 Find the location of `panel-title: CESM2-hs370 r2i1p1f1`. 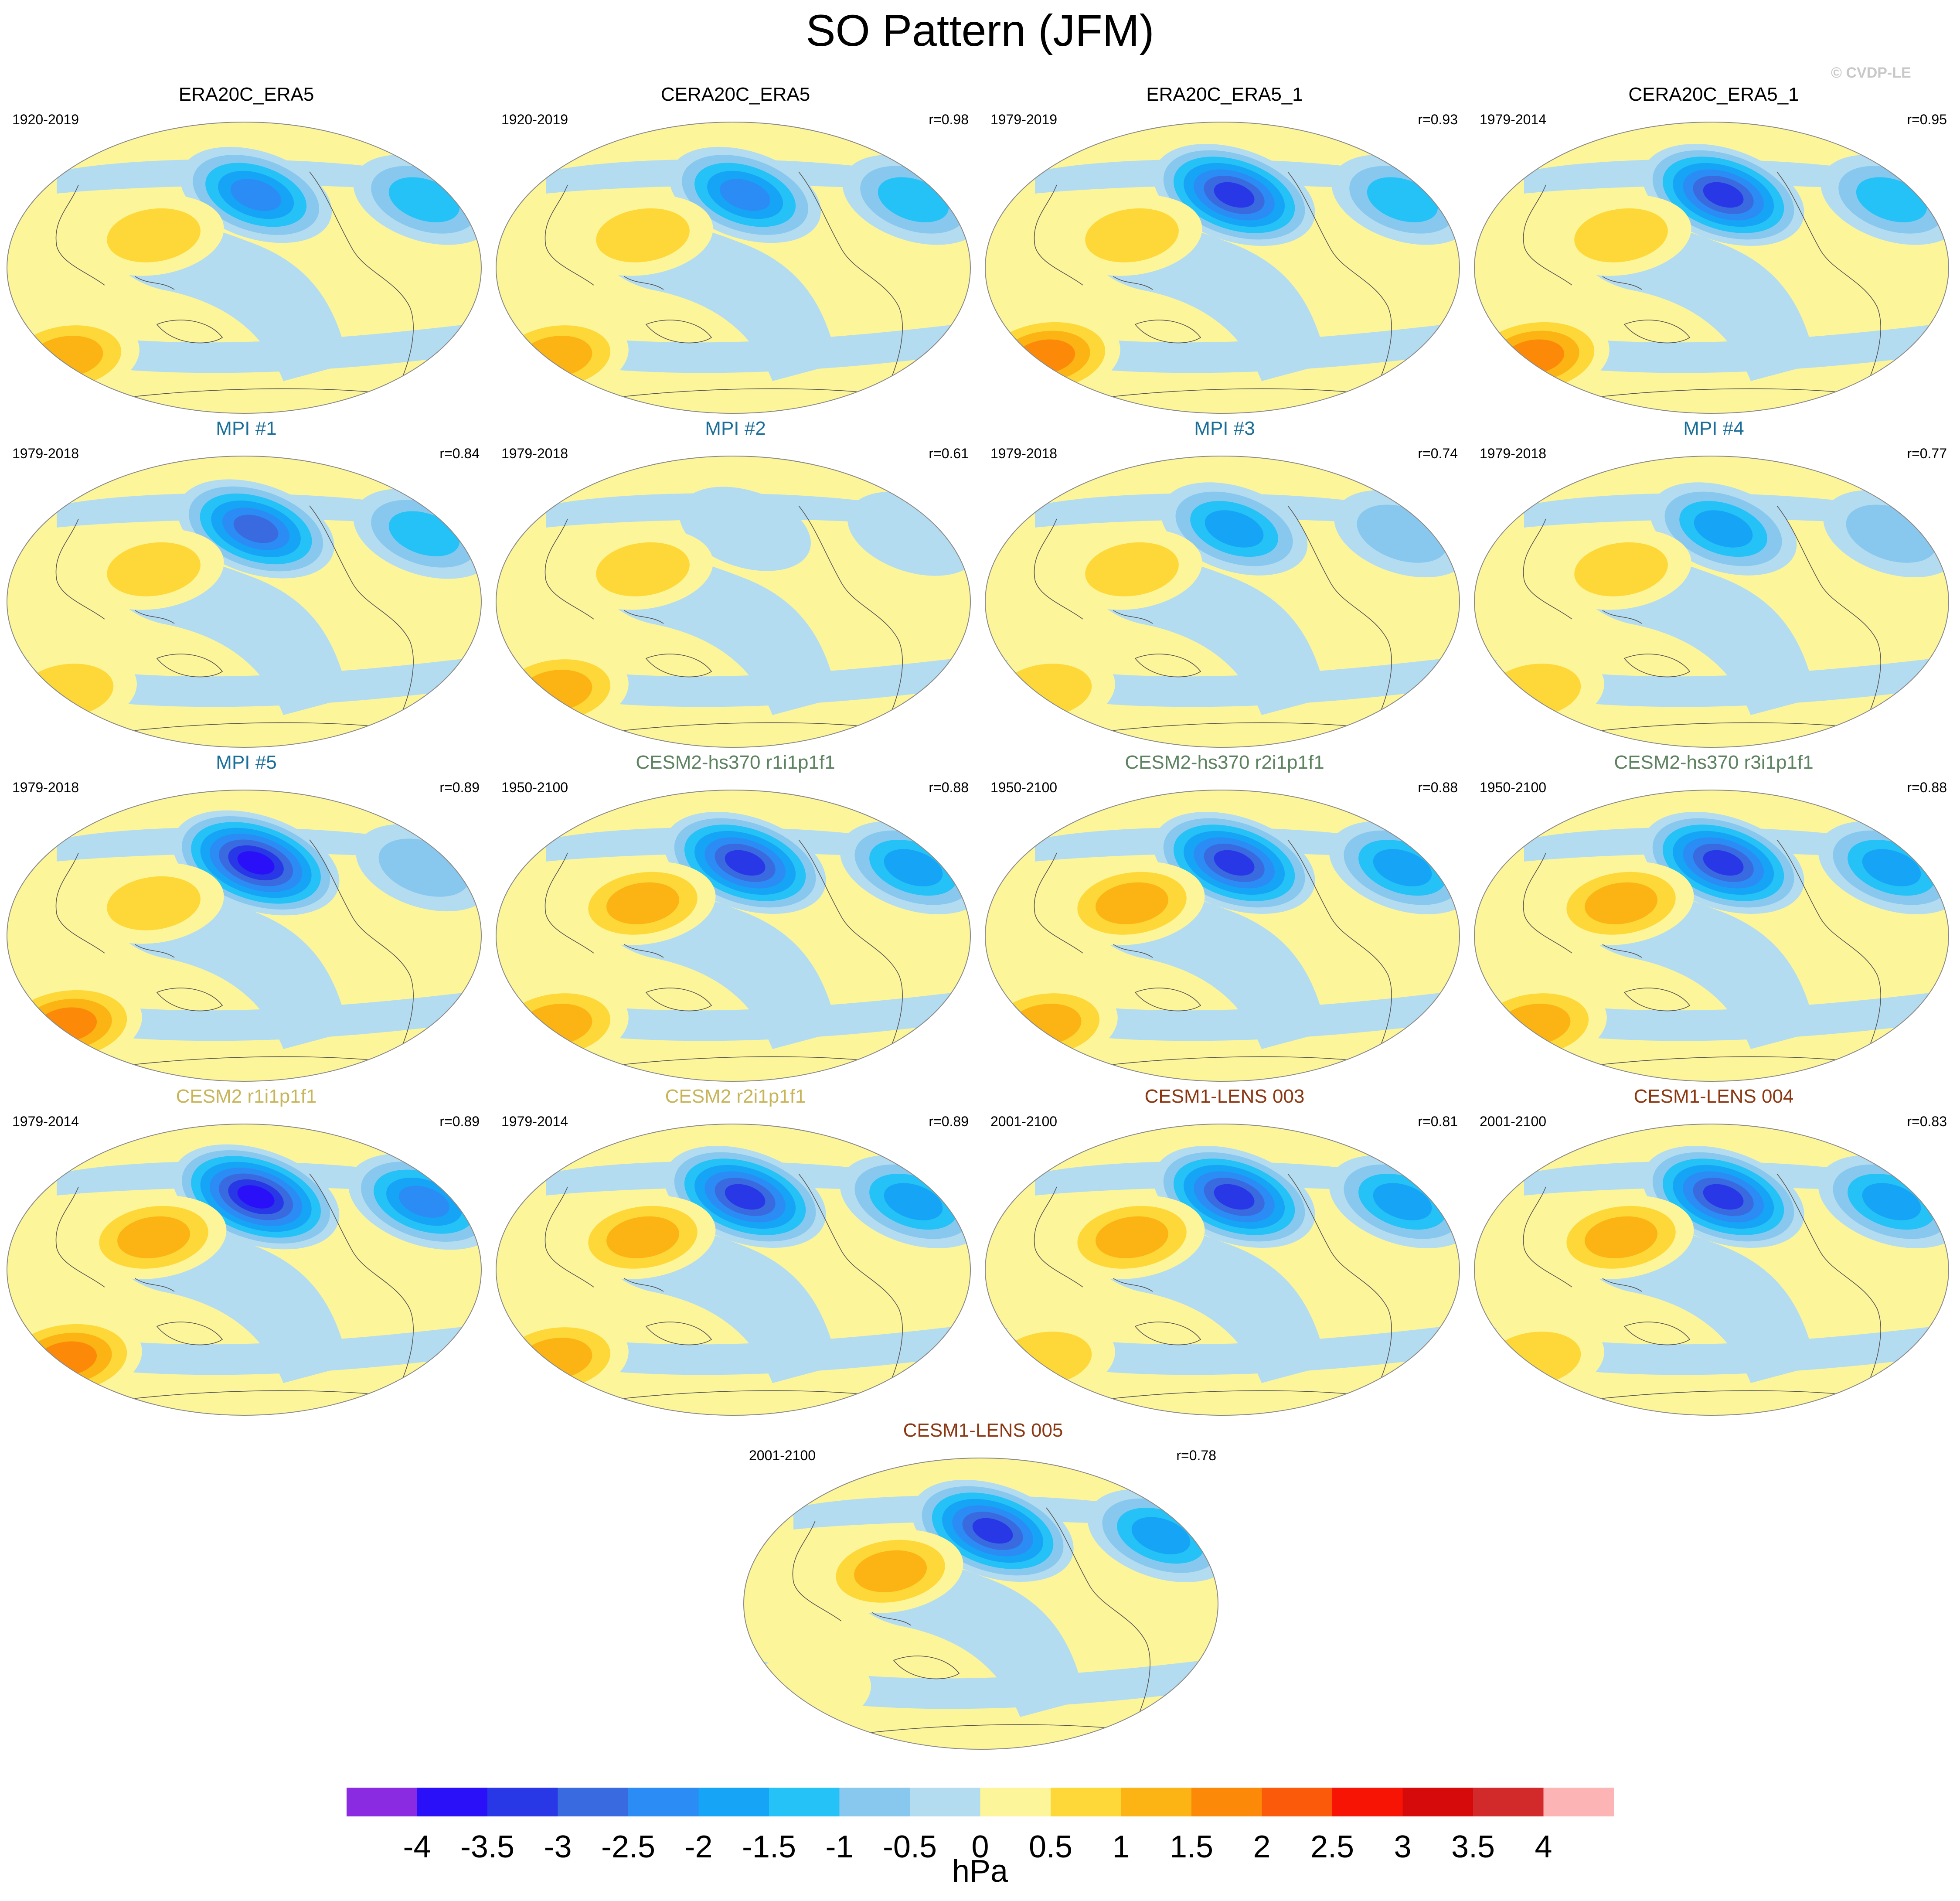

panel-title: CESM2-hs370 r2i1p1f1 is located at coordinates (1224, 762).